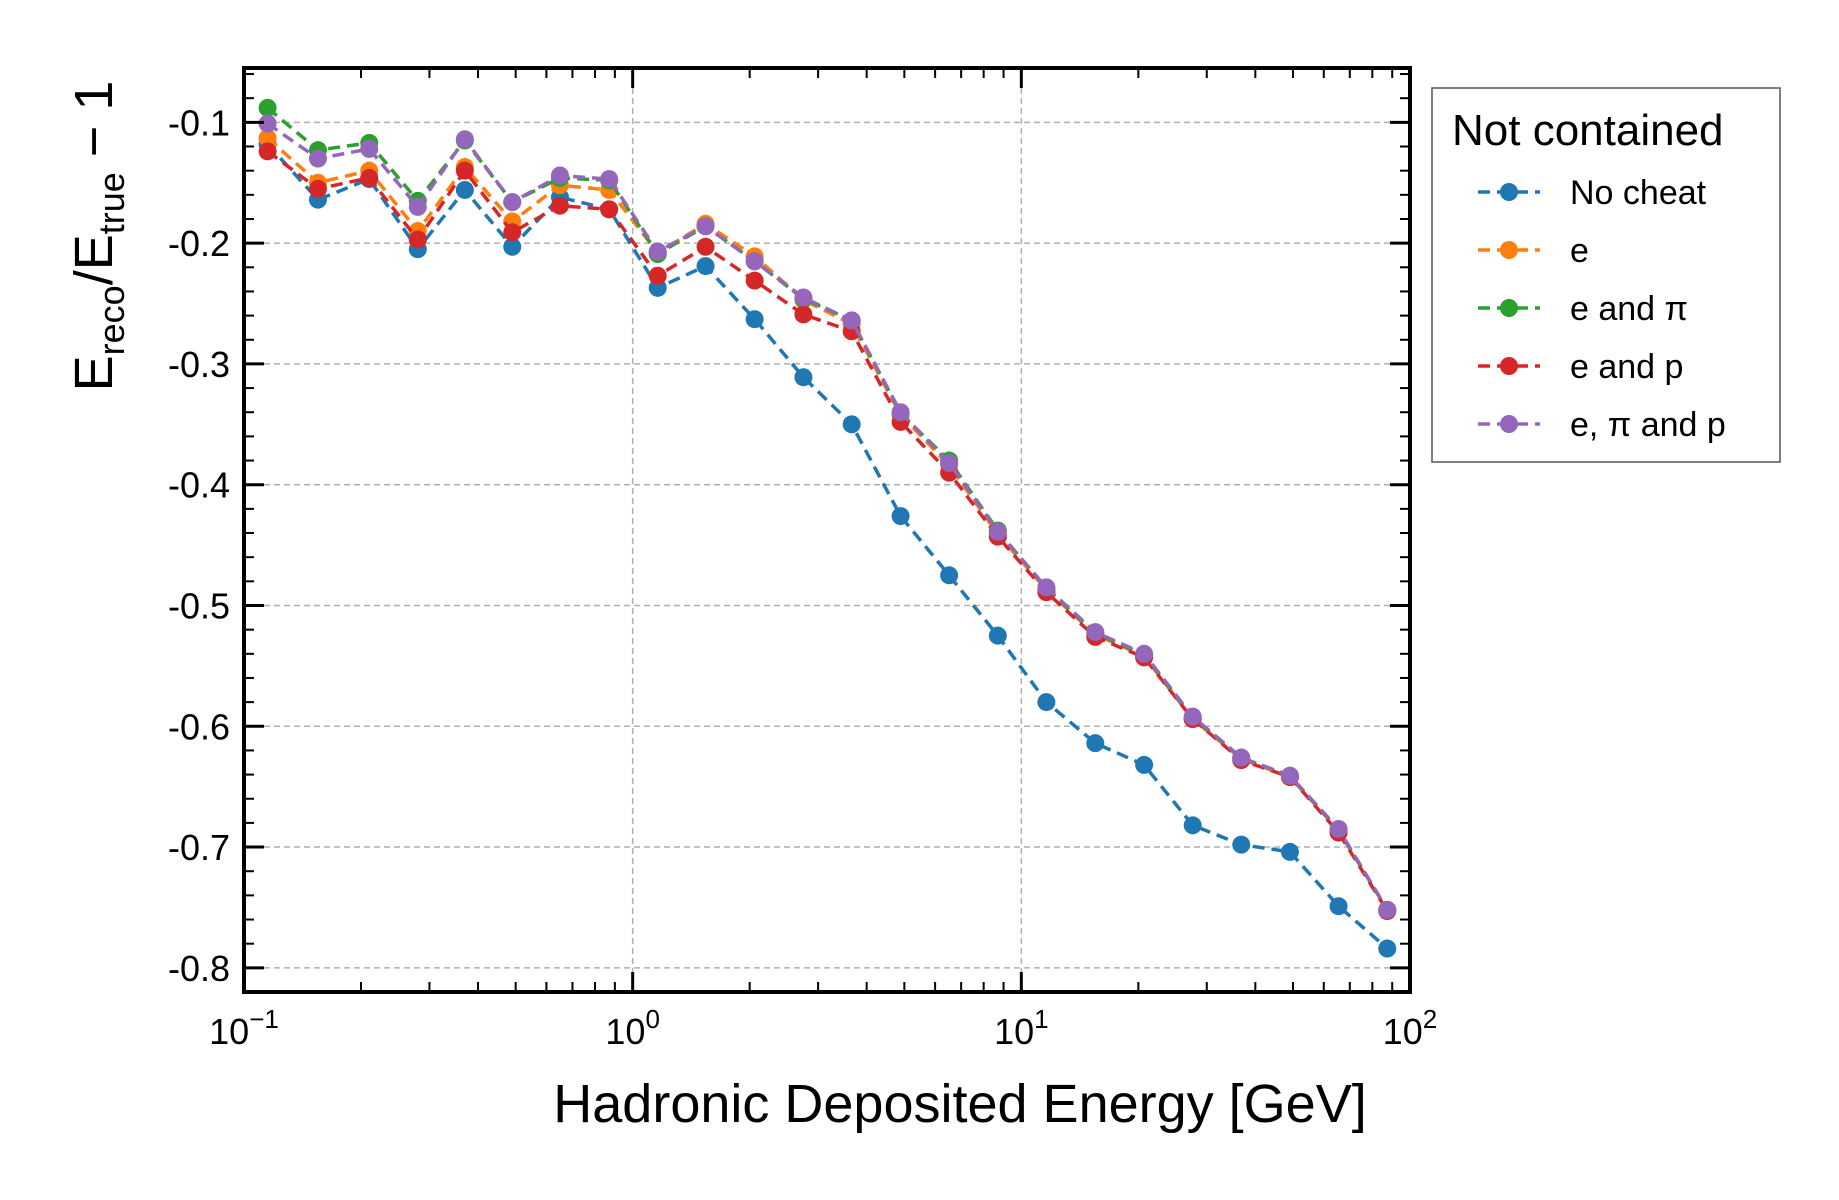 This screenshot has height=1200, width=1839. I want to click on legend-item: e and p, so click(1580, 367).